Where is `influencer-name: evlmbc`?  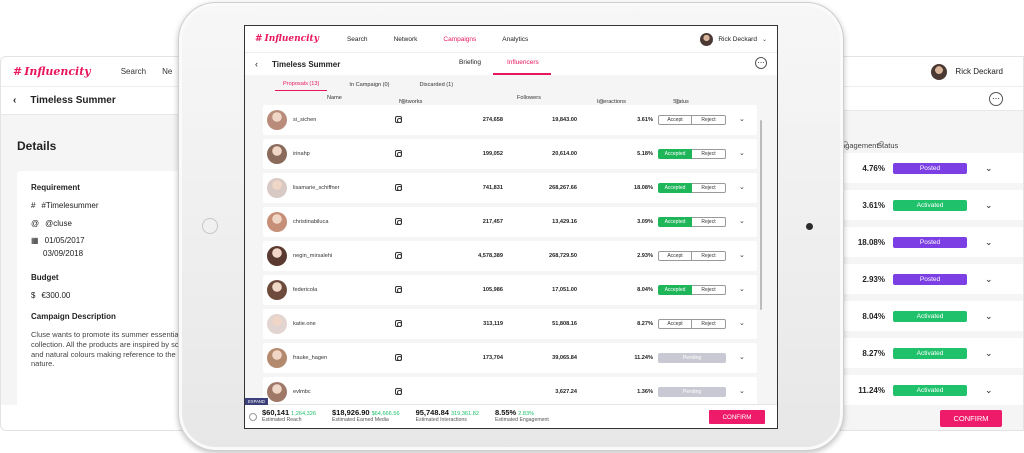 influencer-name: evlmbc is located at coordinates (302, 392).